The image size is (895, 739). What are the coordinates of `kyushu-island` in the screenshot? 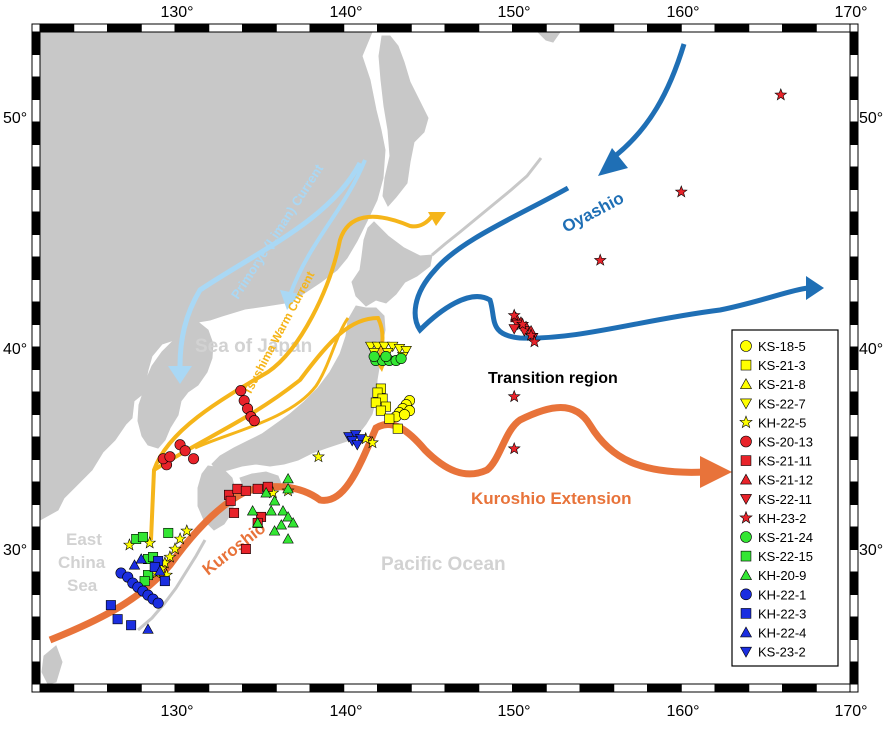 It's located at (217, 498).